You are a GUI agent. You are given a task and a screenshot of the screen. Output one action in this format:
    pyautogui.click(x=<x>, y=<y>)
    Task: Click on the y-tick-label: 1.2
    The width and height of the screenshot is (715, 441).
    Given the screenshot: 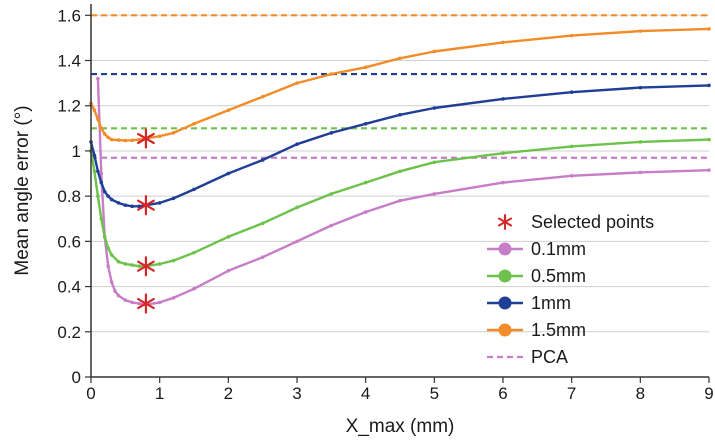 What is the action you would take?
    pyautogui.click(x=69, y=106)
    